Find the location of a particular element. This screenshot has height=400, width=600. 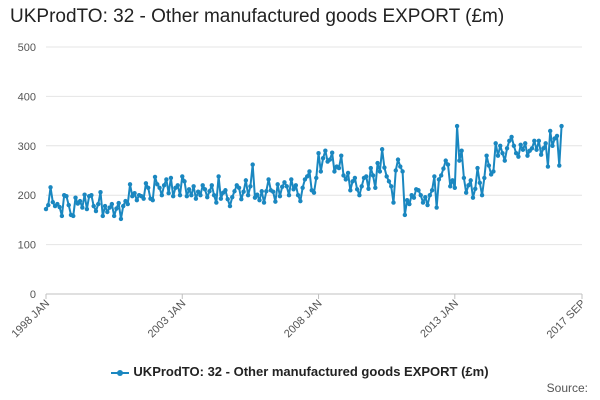

x-axis: 1998 JAN 2003 JAN 2008 JAN 2013 JAN 2017 SEP is located at coordinates (298, 317).